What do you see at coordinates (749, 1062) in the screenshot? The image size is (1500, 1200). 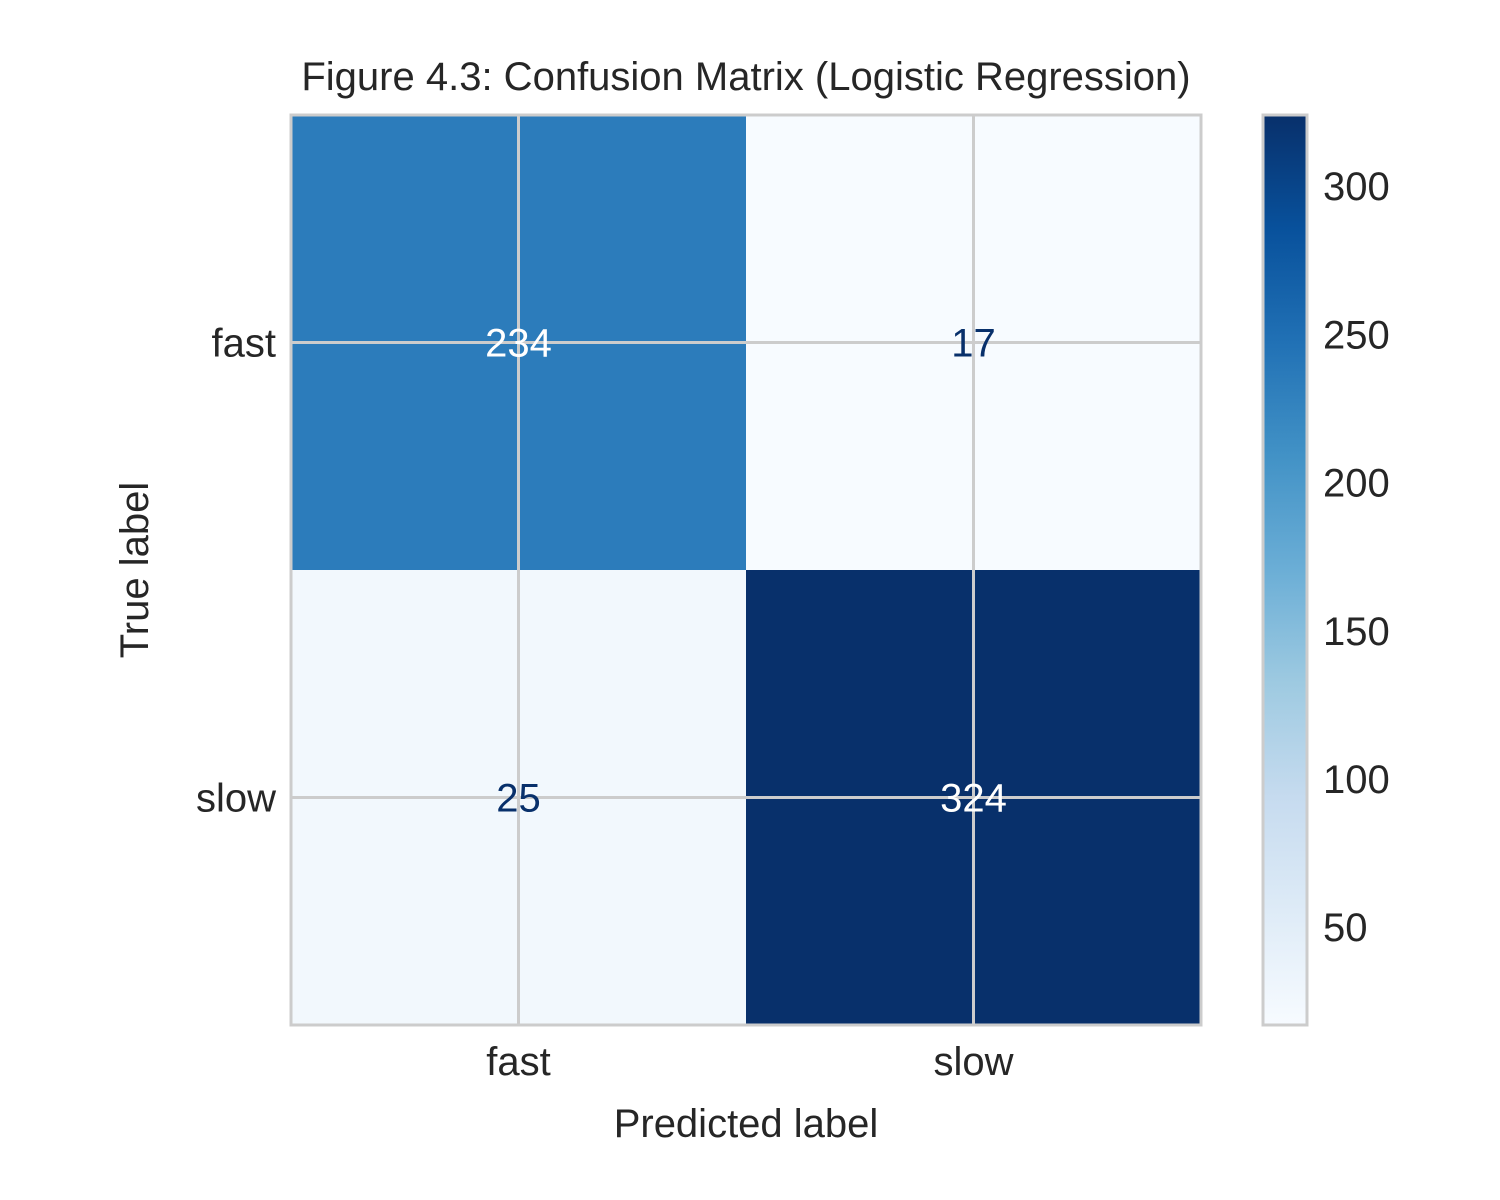 I see `x-axis-ticks: fast slow` at bounding box center [749, 1062].